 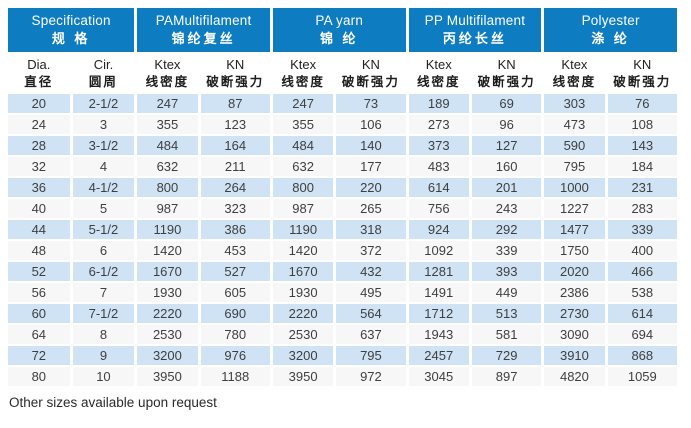 I want to click on table-cell: 795, so click(x=574, y=166).